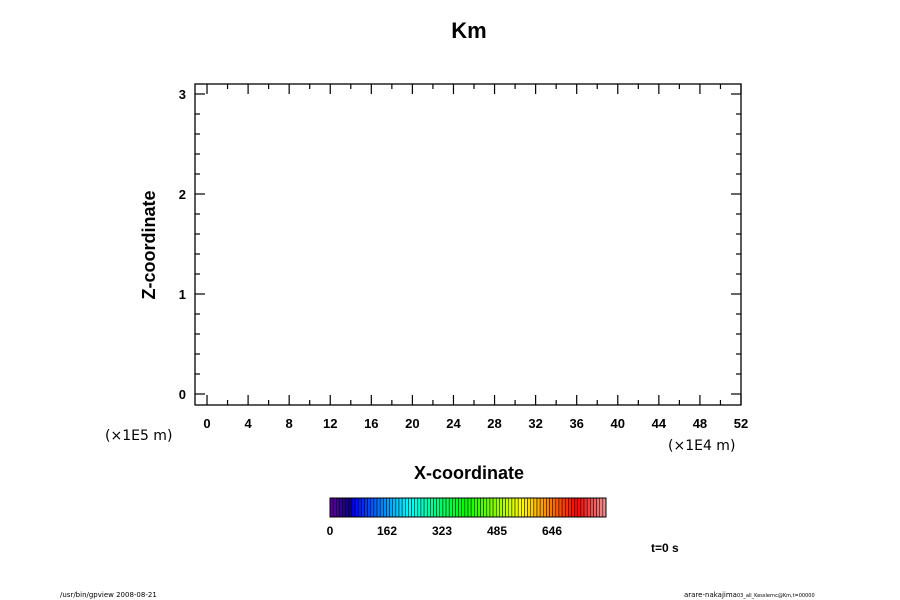 The width and height of the screenshot is (900, 600). What do you see at coordinates (182, 244) in the screenshot?
I see `y-tick-labels: 0 1 2 3` at bounding box center [182, 244].